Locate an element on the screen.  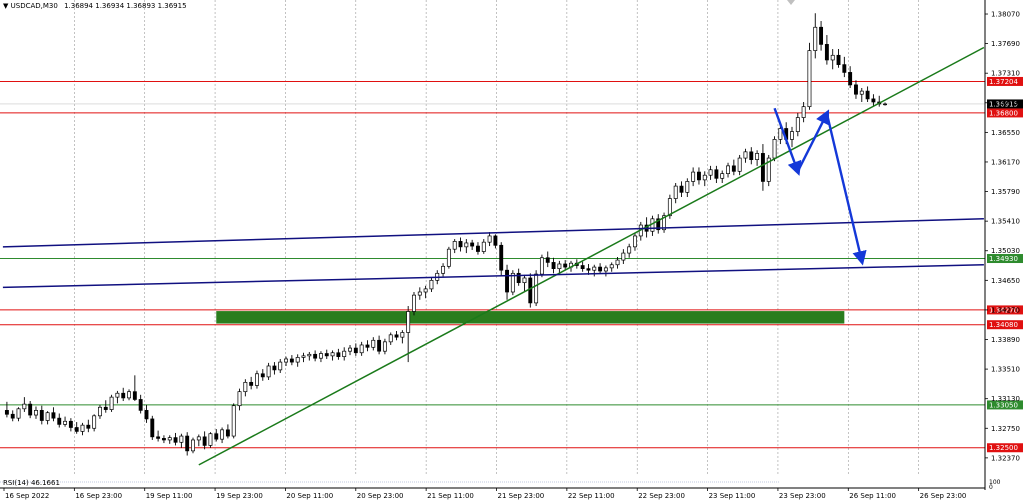
price-tick-label: 1.37690 is located at coordinates (1005, 44).